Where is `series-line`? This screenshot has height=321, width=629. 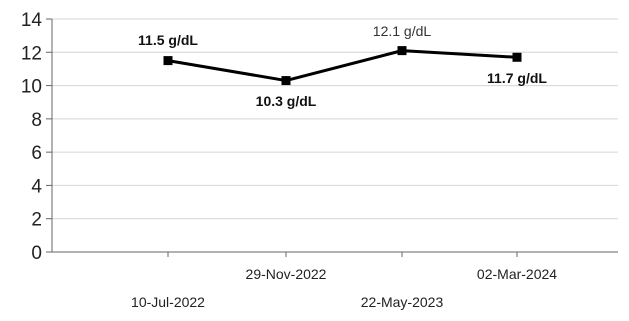 series-line is located at coordinates (342, 66).